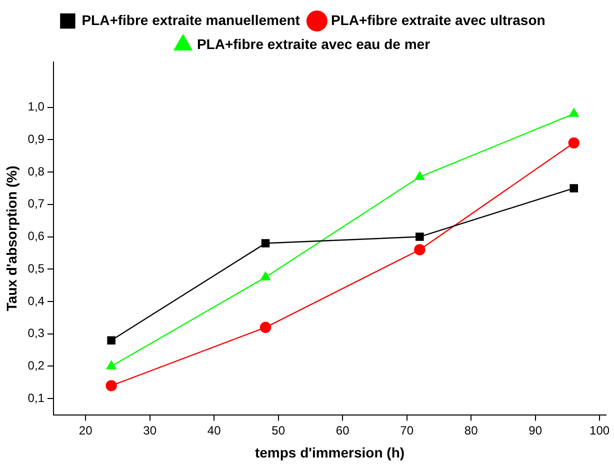  I want to click on x-tick-label: 40, so click(214, 430).